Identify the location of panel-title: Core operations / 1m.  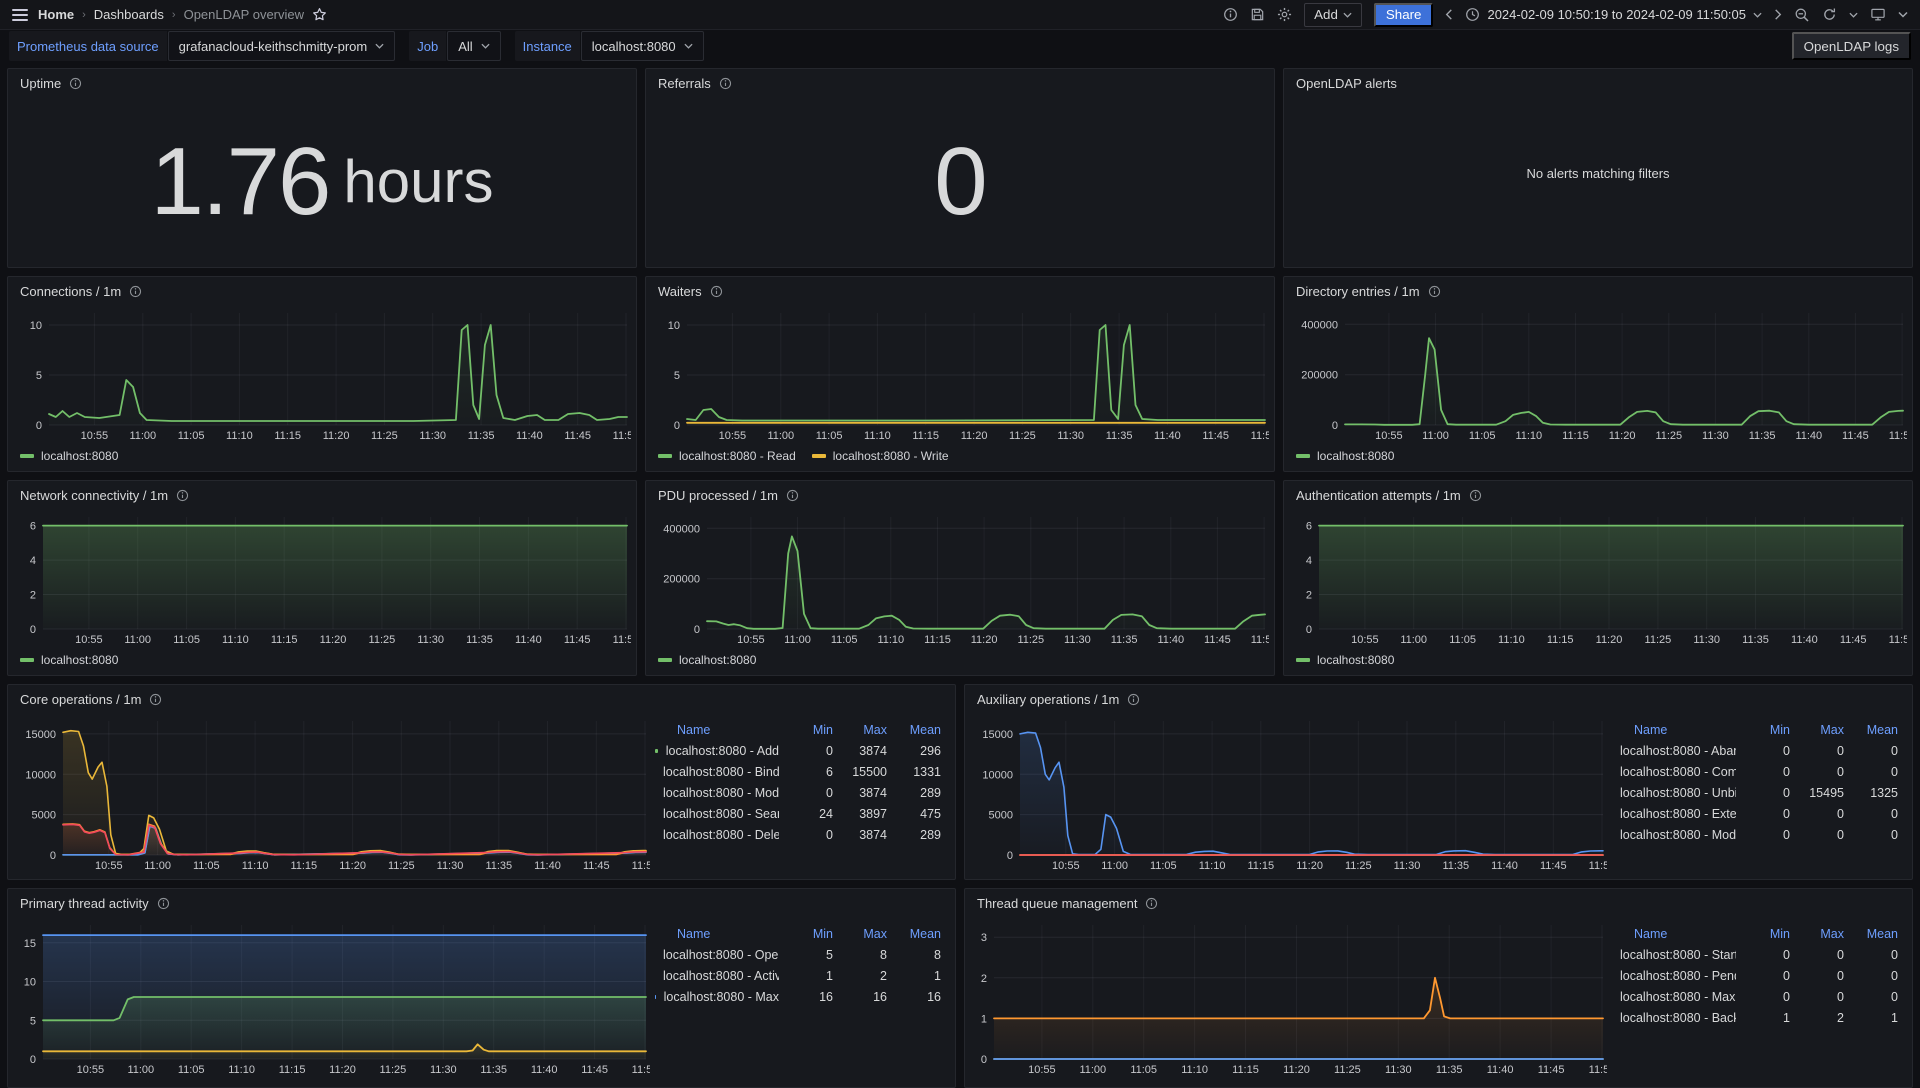
(81, 699).